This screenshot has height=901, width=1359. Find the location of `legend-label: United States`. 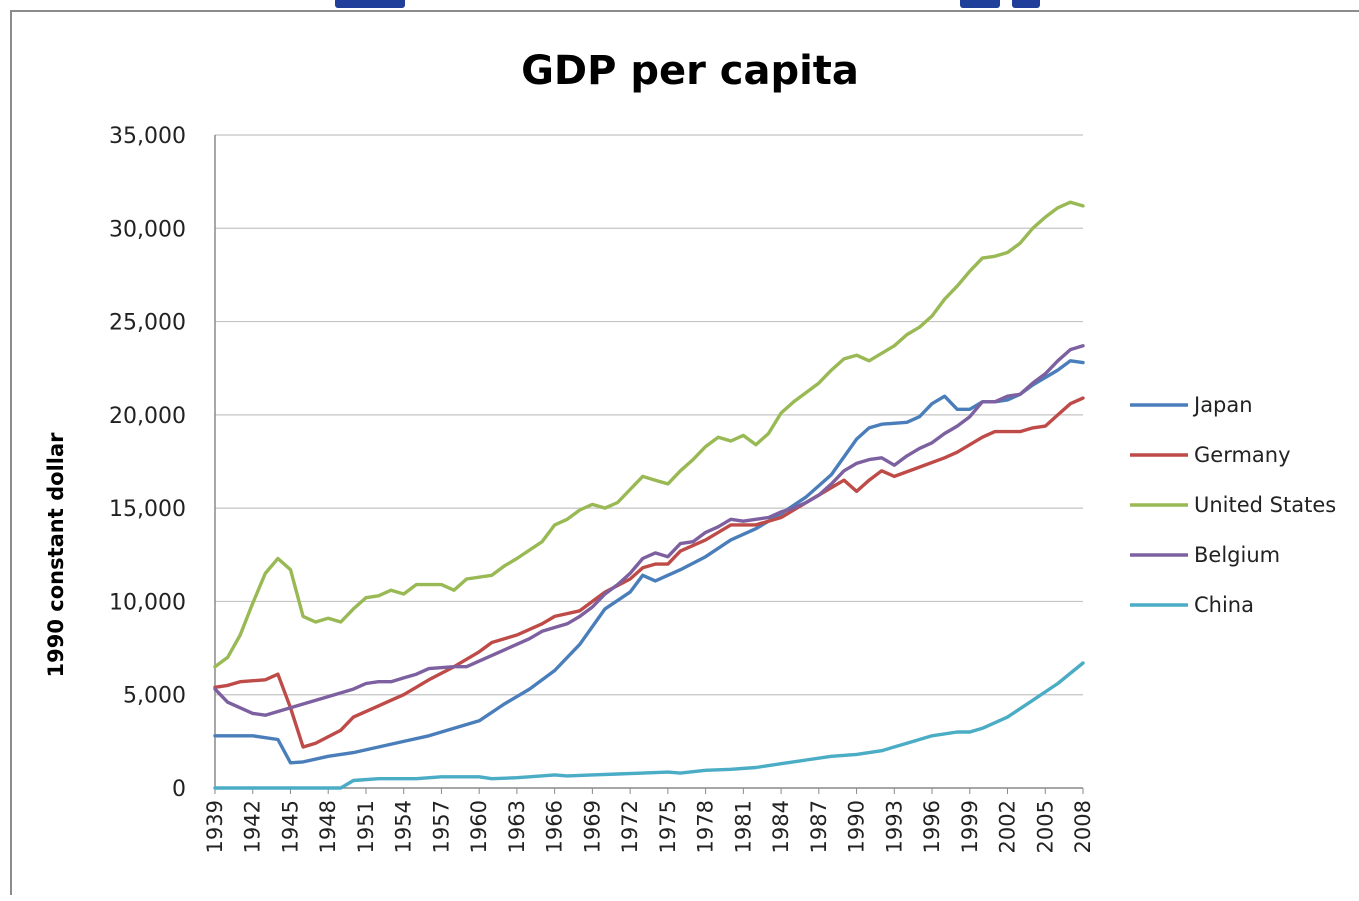

legend-label: United States is located at coordinates (1265, 505).